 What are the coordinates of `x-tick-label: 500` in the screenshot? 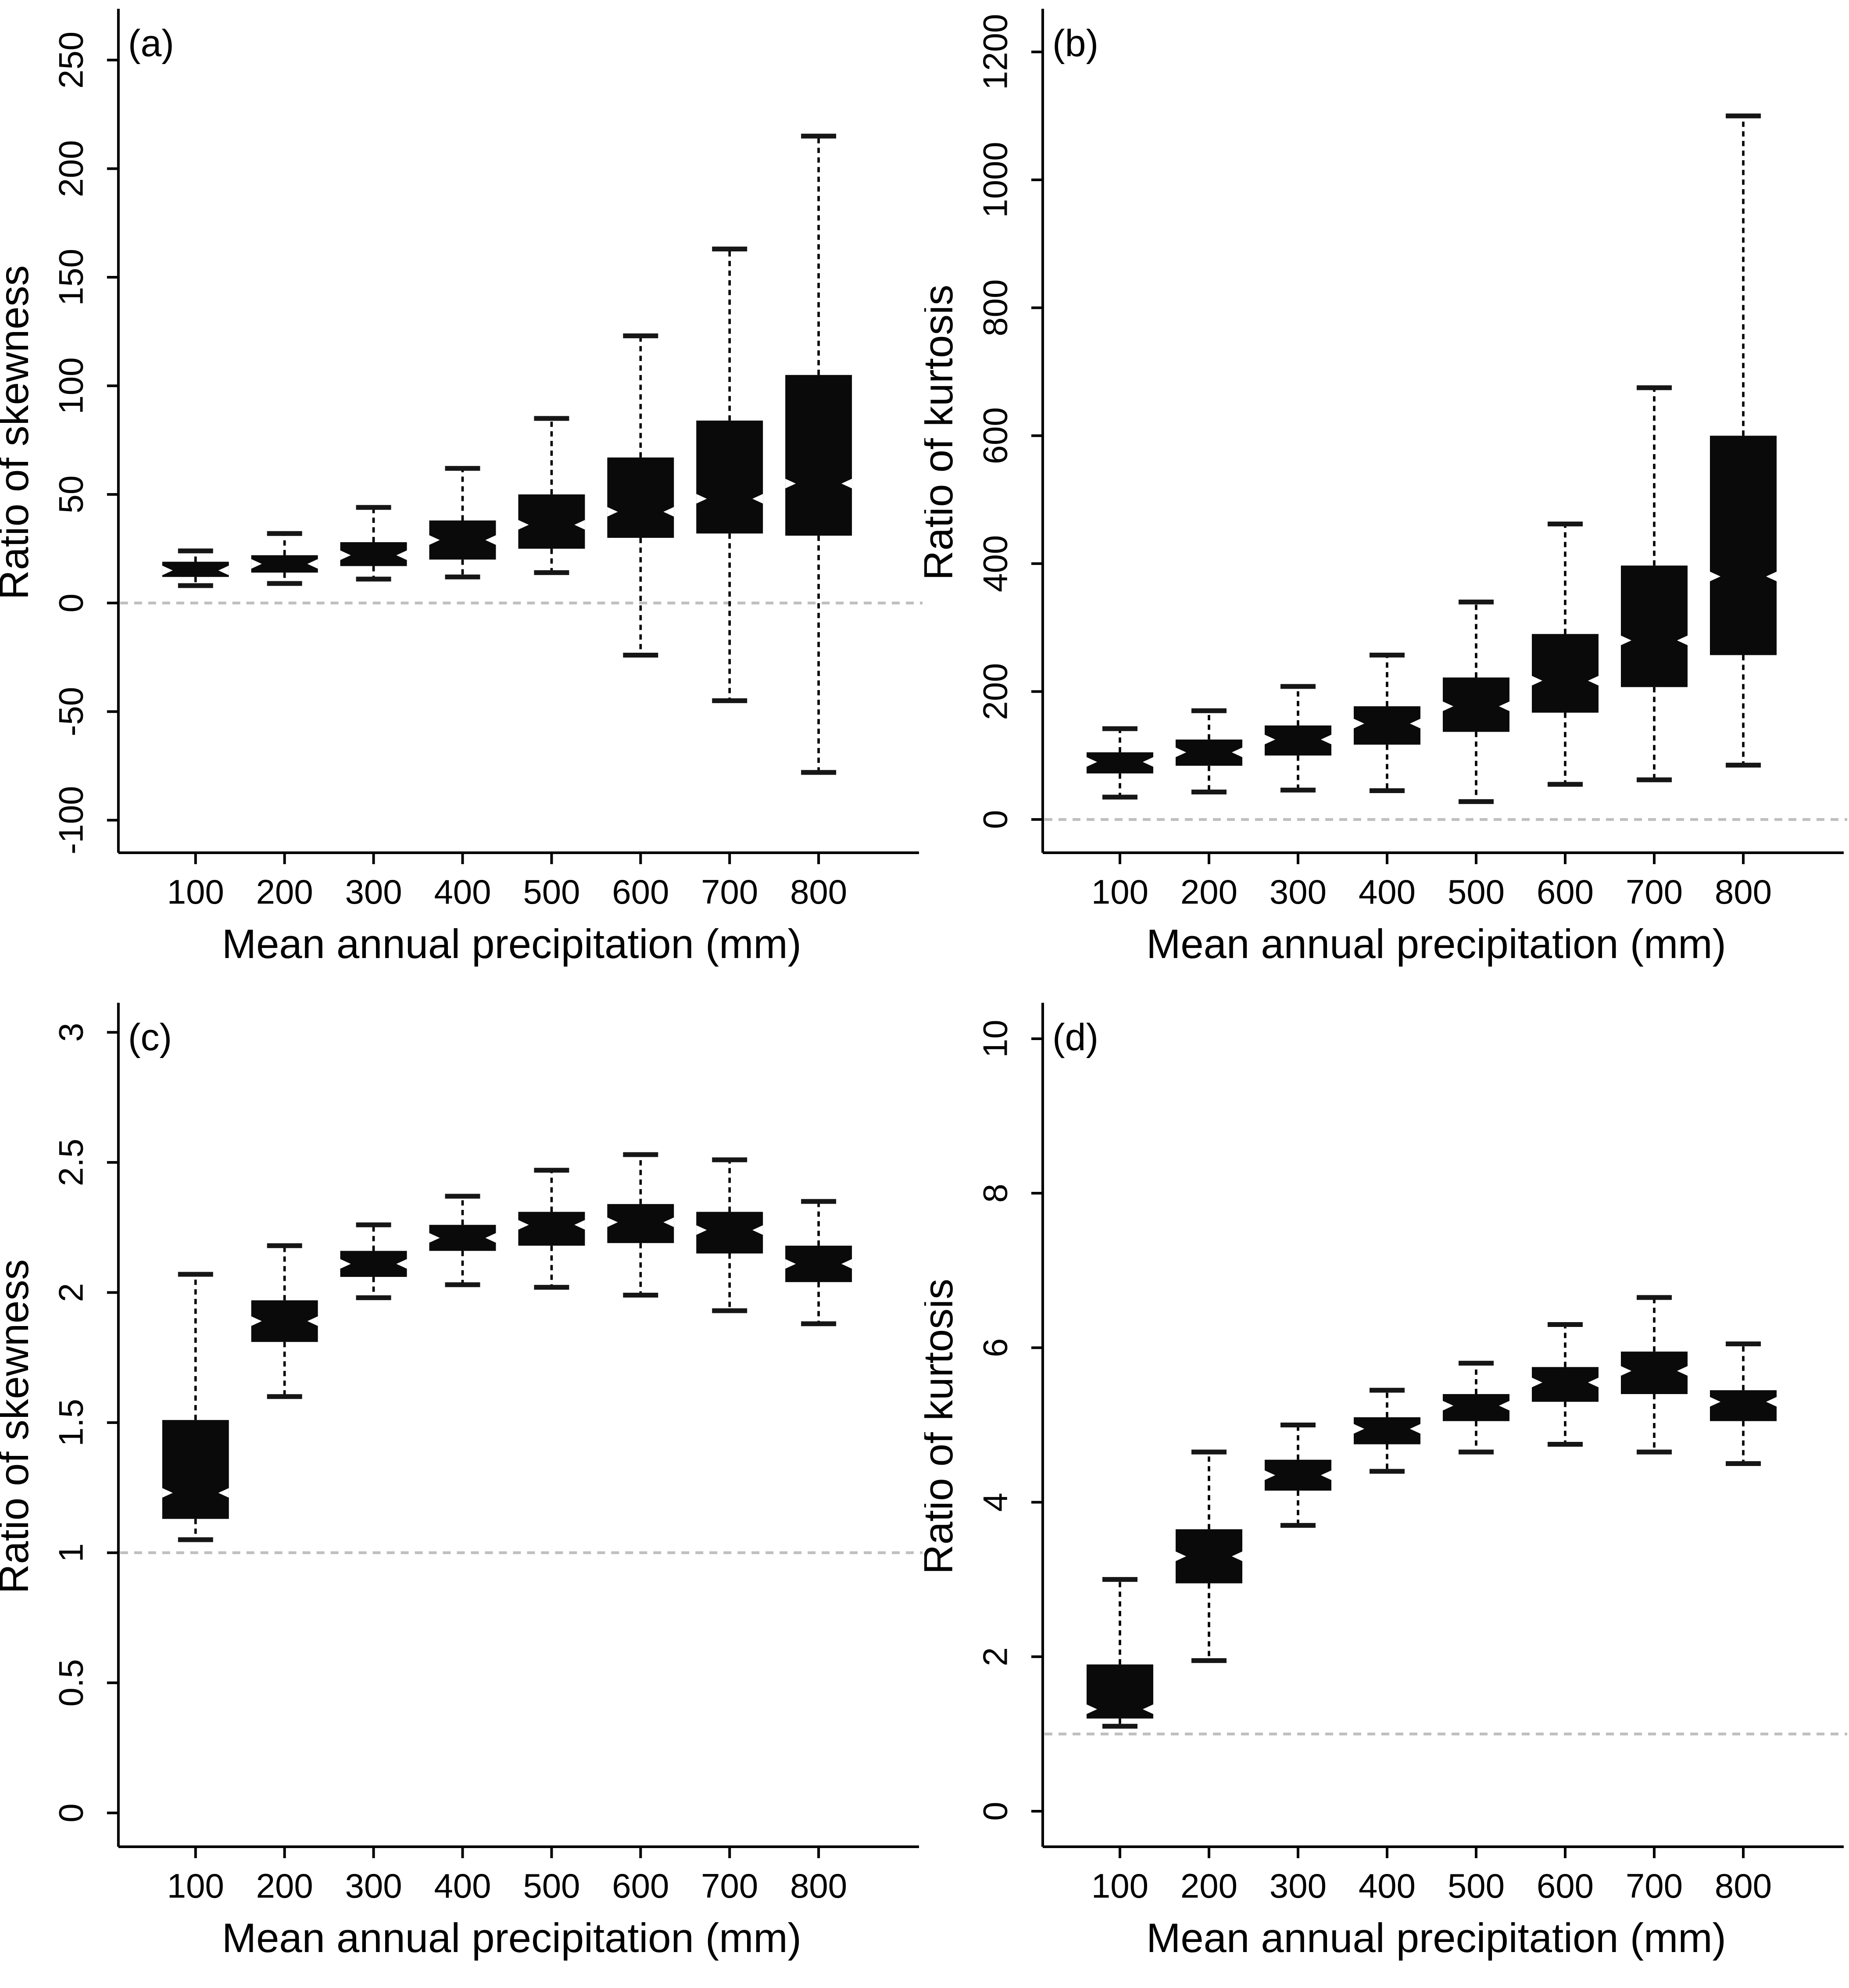 It's located at (1476, 1885).